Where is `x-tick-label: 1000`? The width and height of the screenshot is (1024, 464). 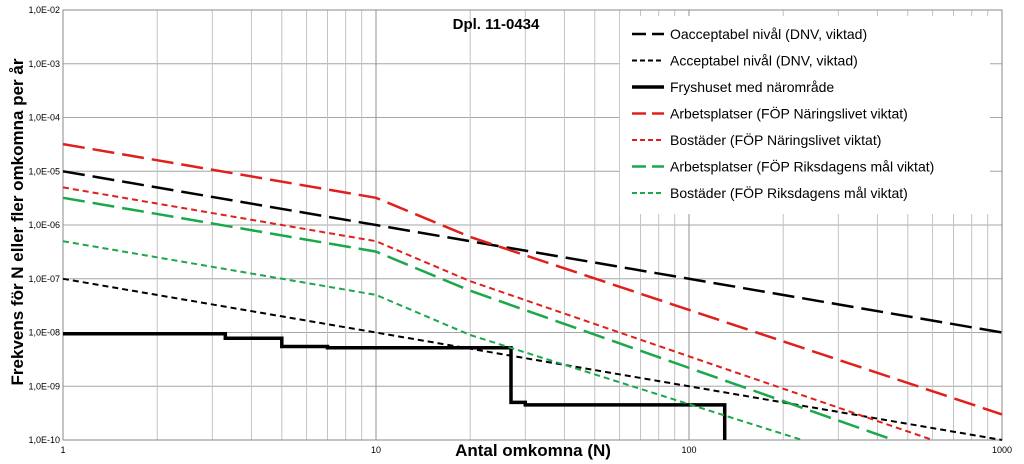 x-tick-label: 1000 is located at coordinates (1002, 450).